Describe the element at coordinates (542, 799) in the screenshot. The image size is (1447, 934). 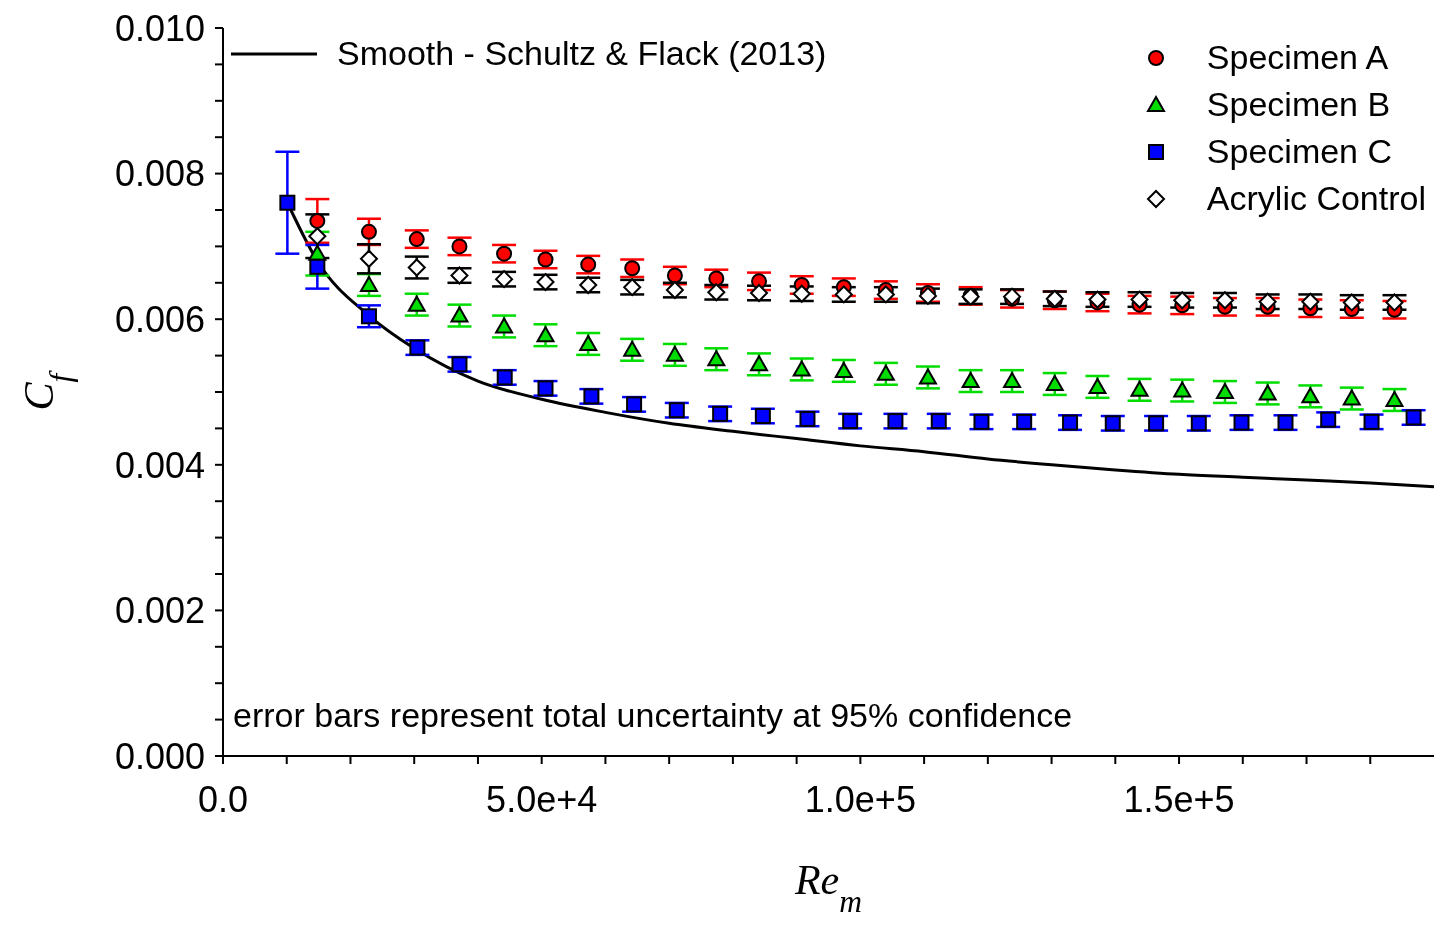
I see `x-tick-label: 5.0e+4` at that location.